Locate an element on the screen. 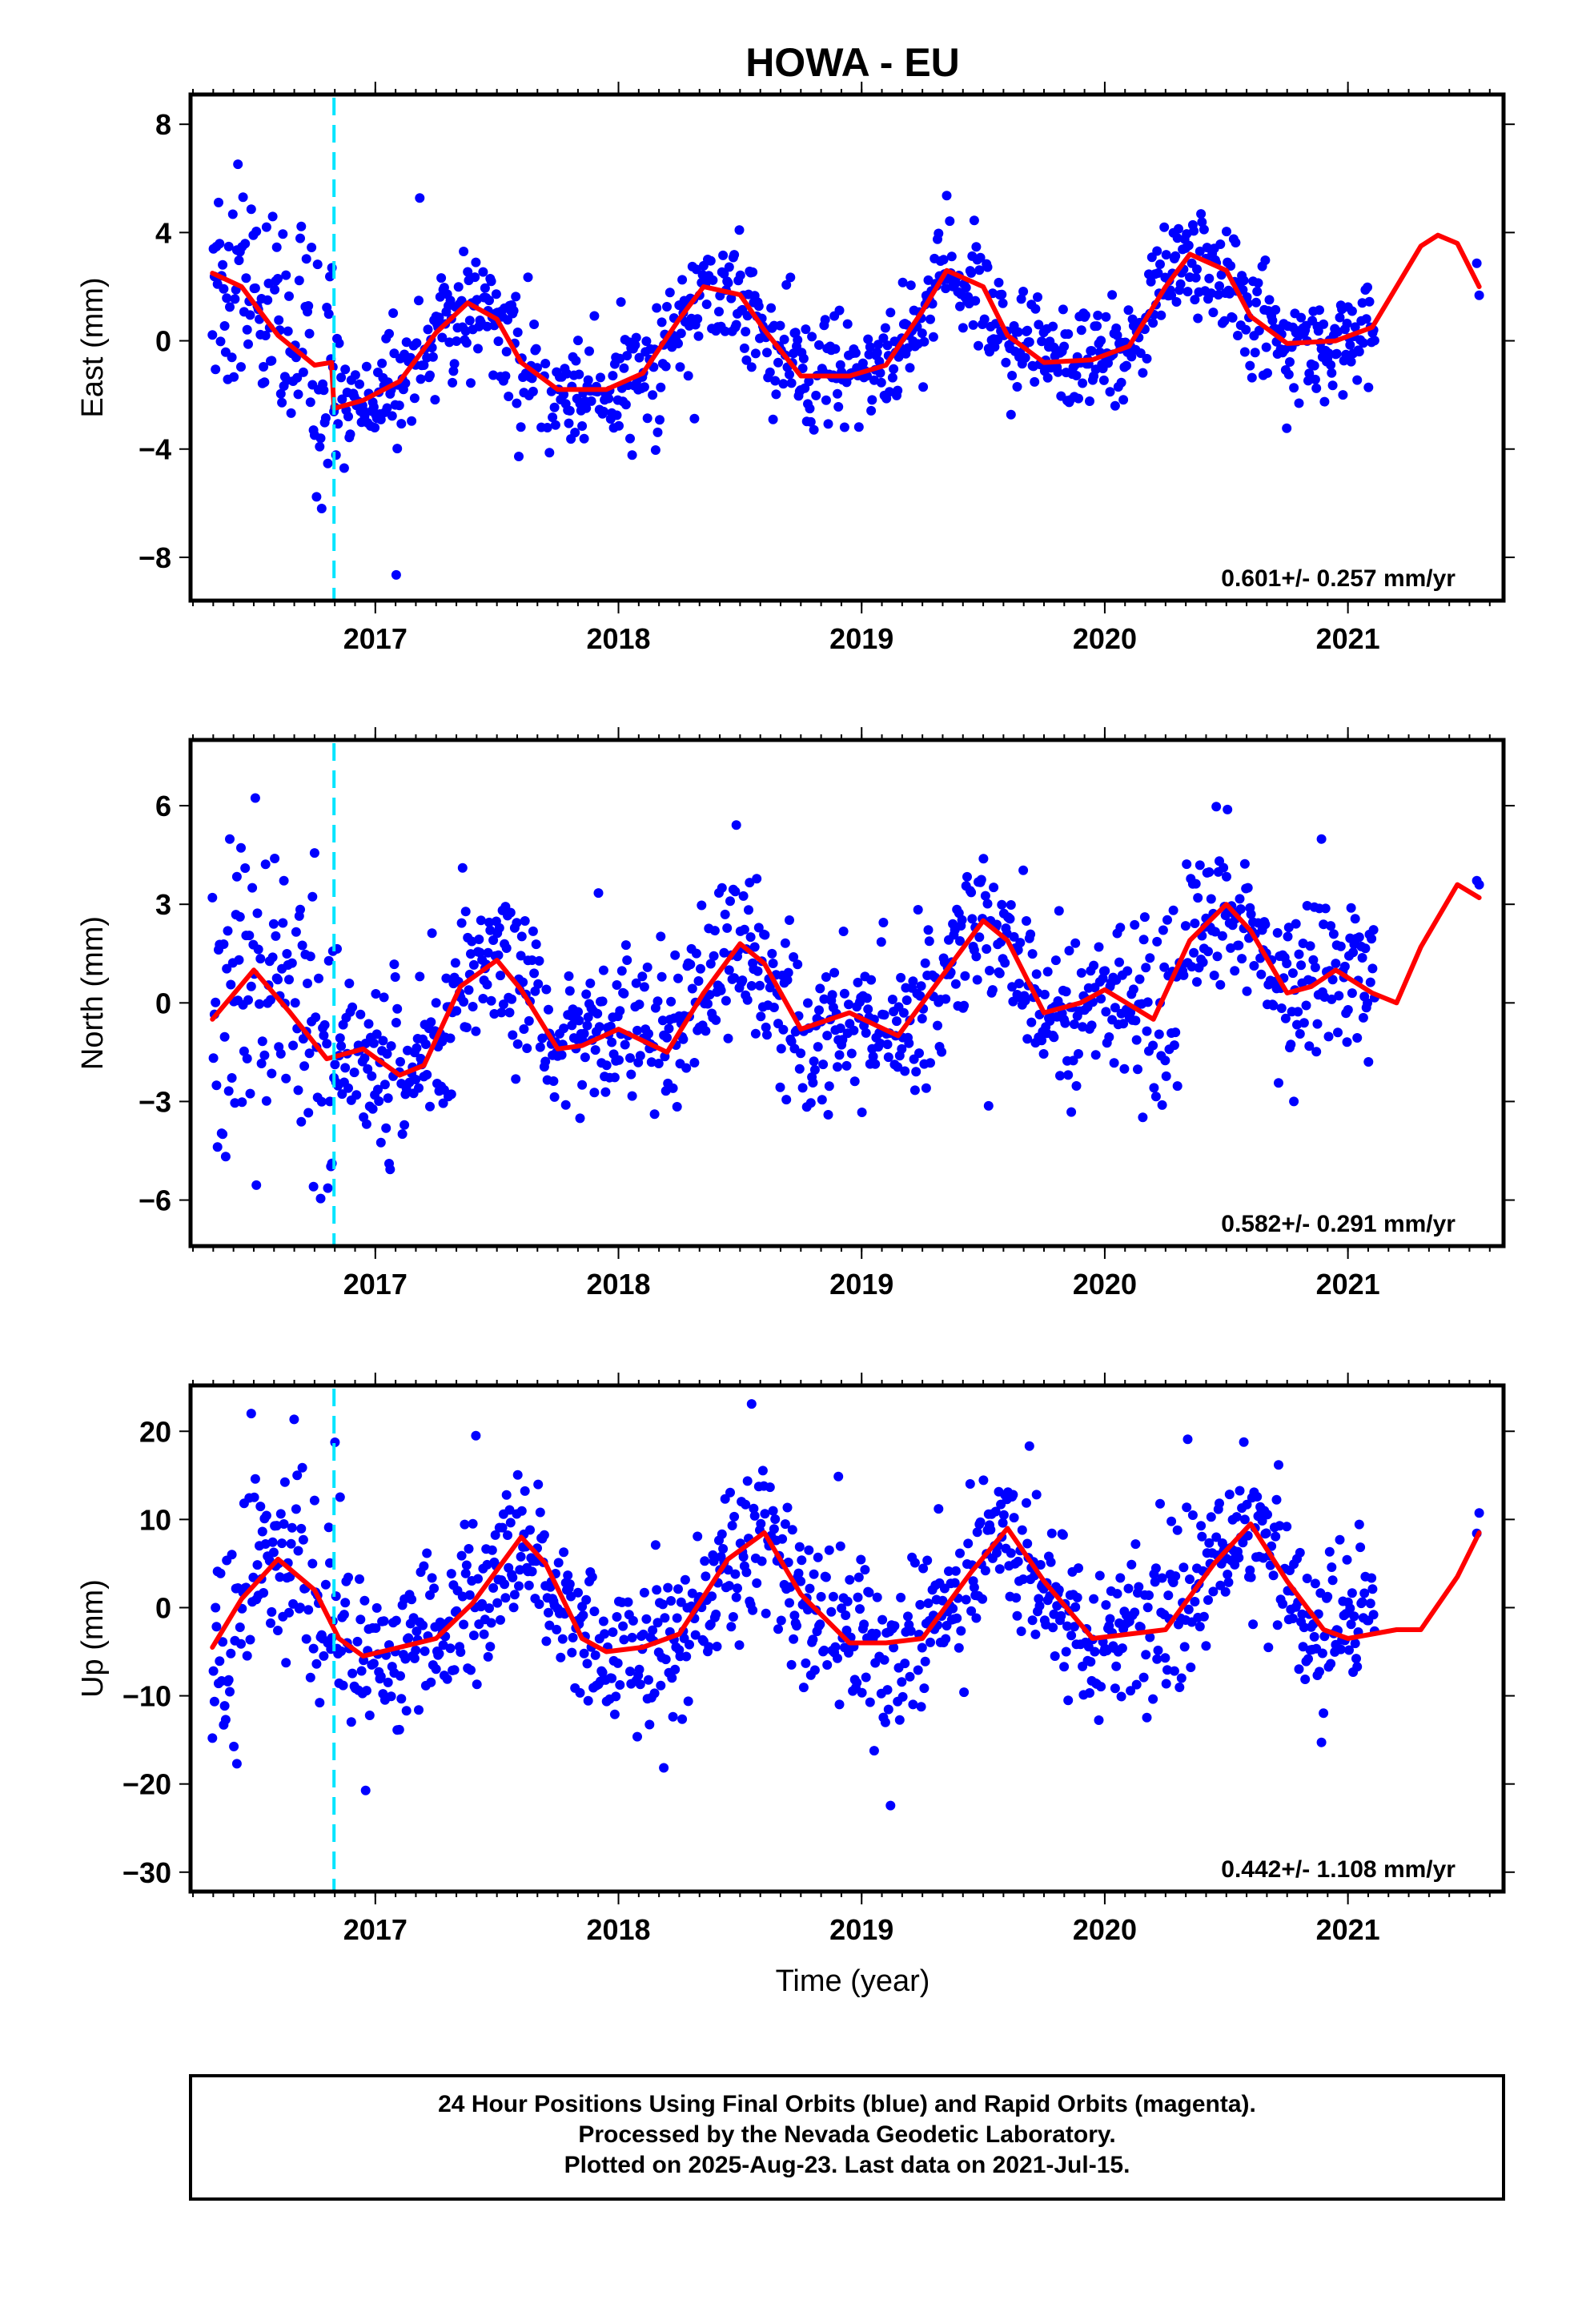  x-tick-label: 2018 is located at coordinates (618, 638).